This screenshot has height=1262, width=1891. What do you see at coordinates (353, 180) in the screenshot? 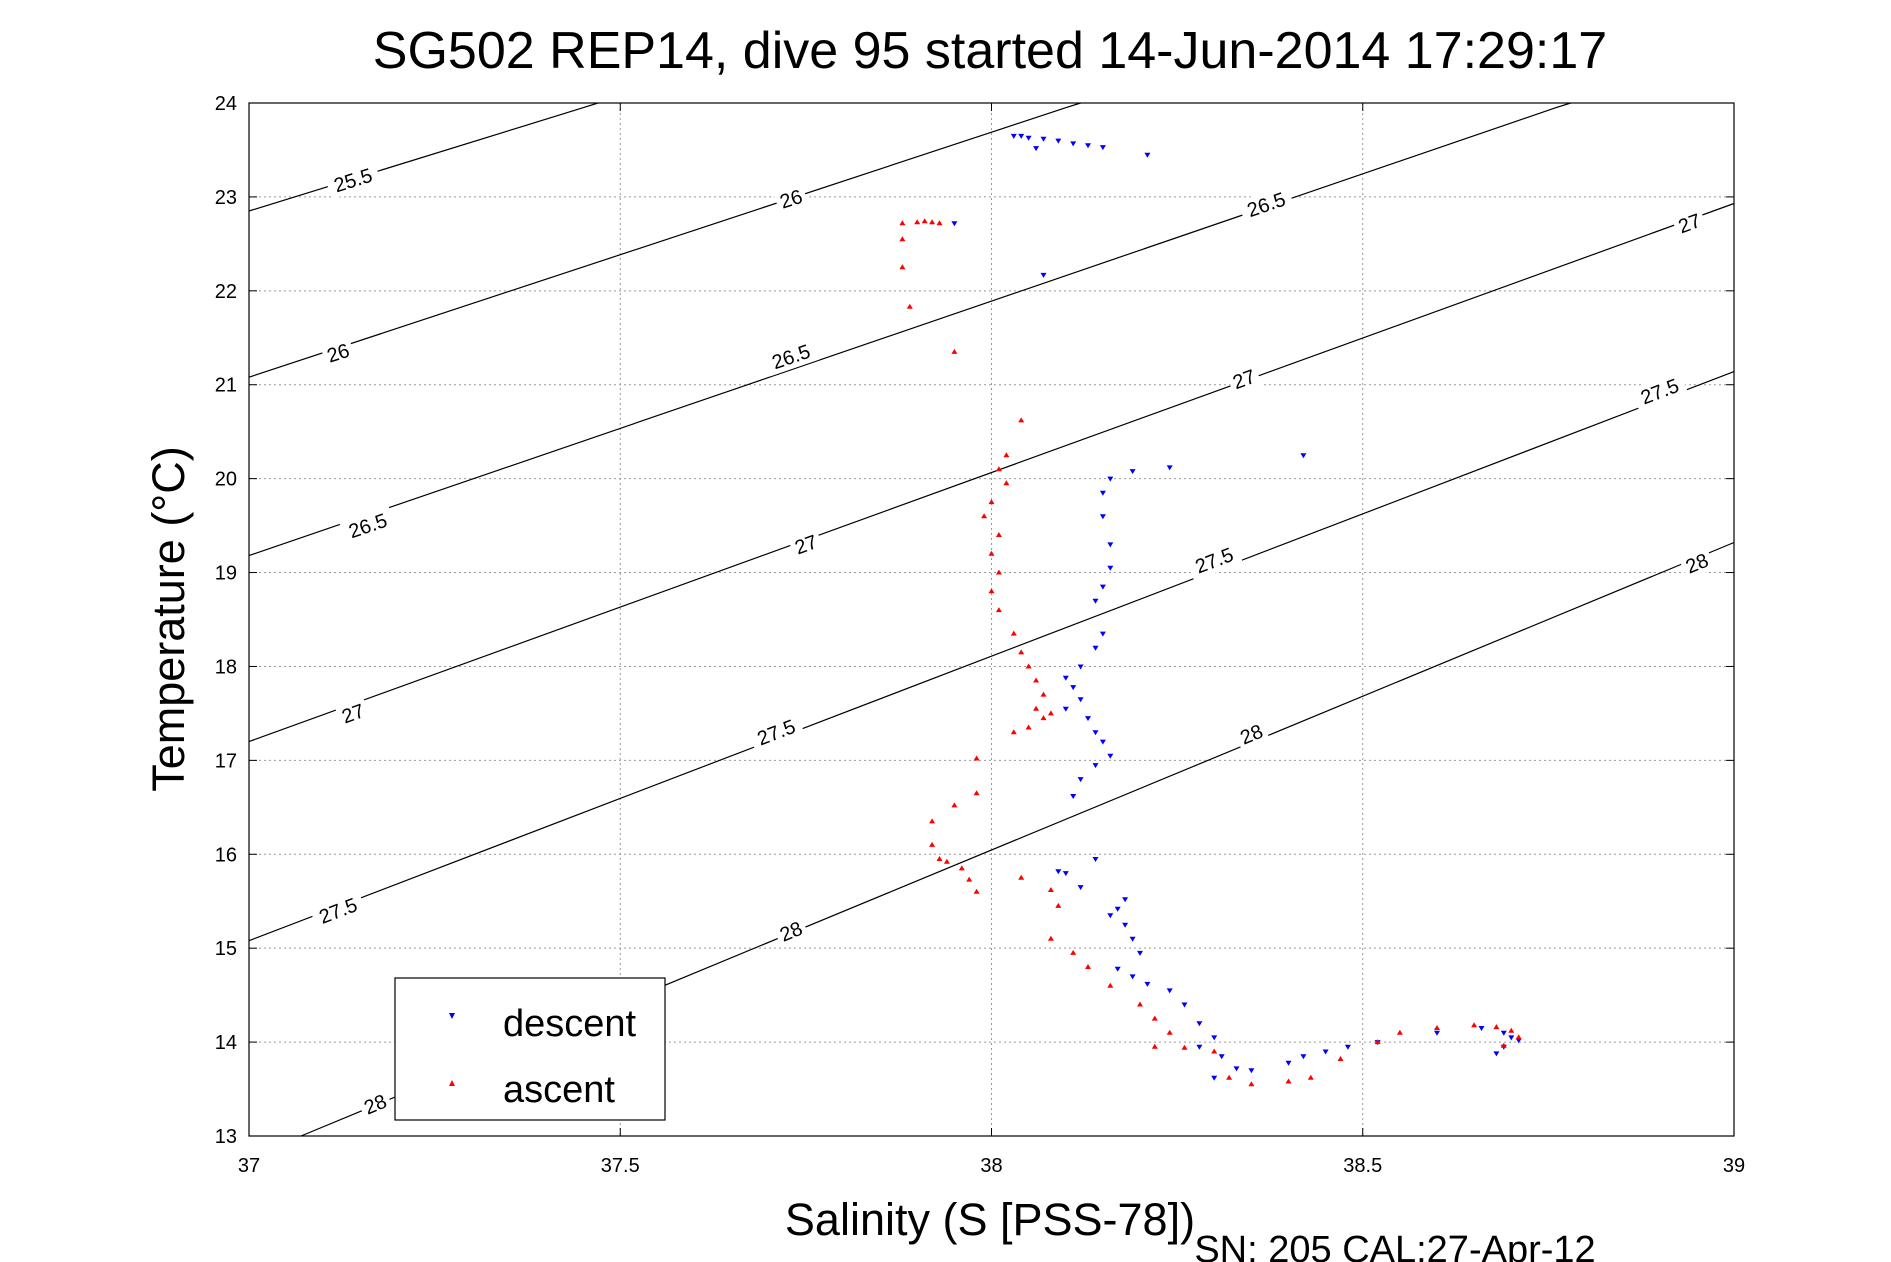
I see `contour-label-group: 25.5` at bounding box center [353, 180].